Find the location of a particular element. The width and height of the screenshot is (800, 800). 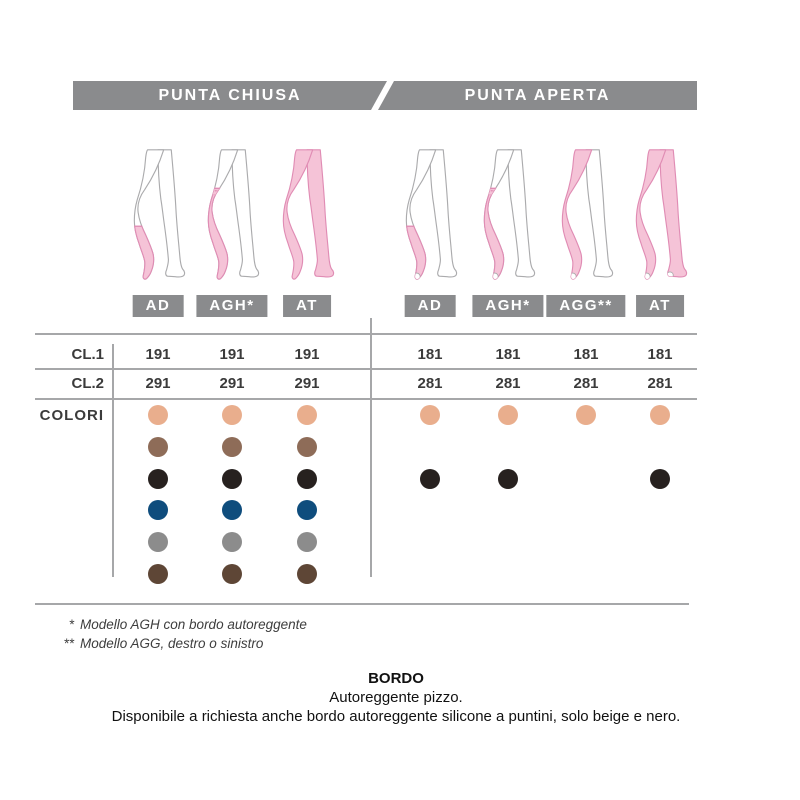

punta-aperta-header: PUNTA APERTA is located at coordinates (537, 95).